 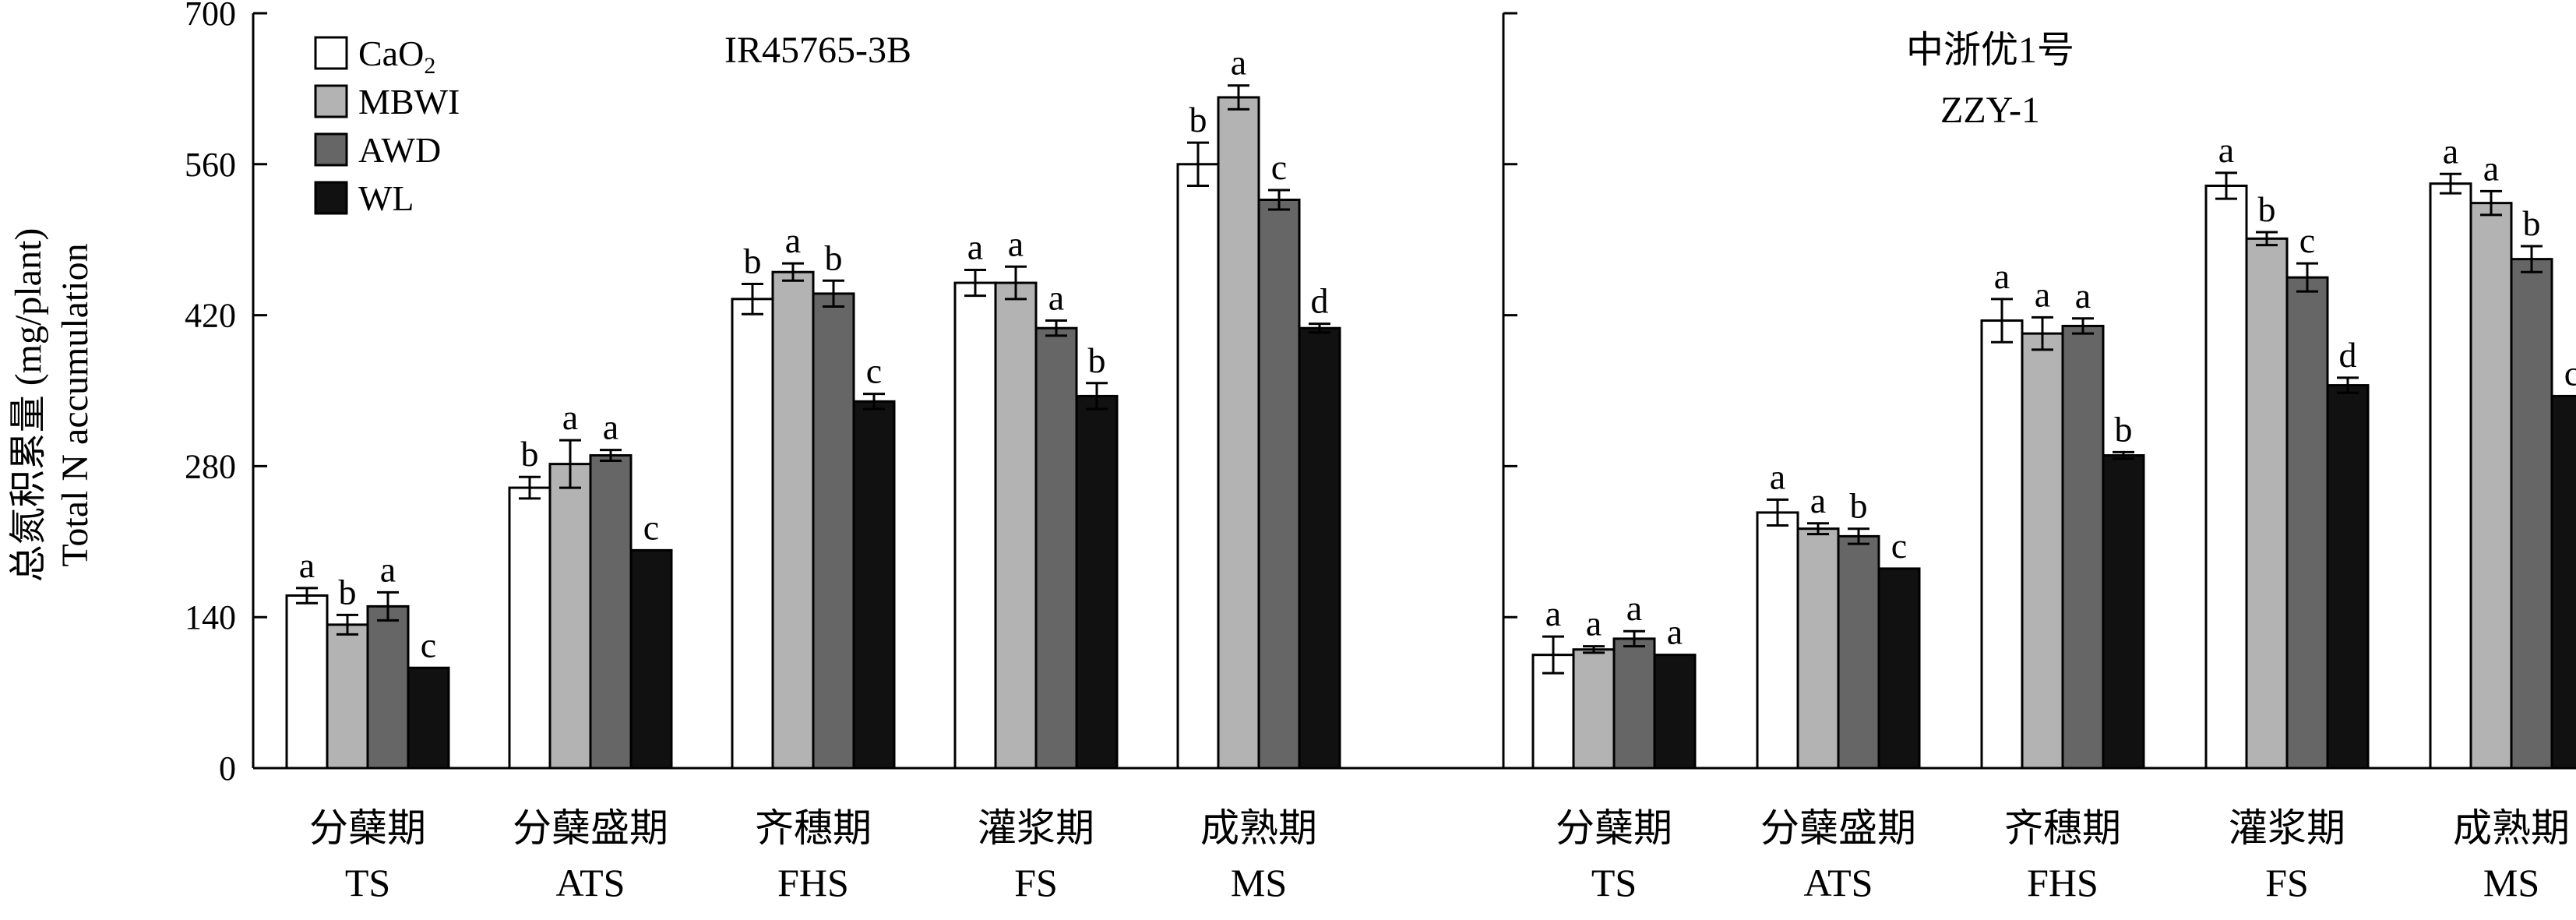 I want to click on y-tick-label: 140, so click(x=211, y=617).